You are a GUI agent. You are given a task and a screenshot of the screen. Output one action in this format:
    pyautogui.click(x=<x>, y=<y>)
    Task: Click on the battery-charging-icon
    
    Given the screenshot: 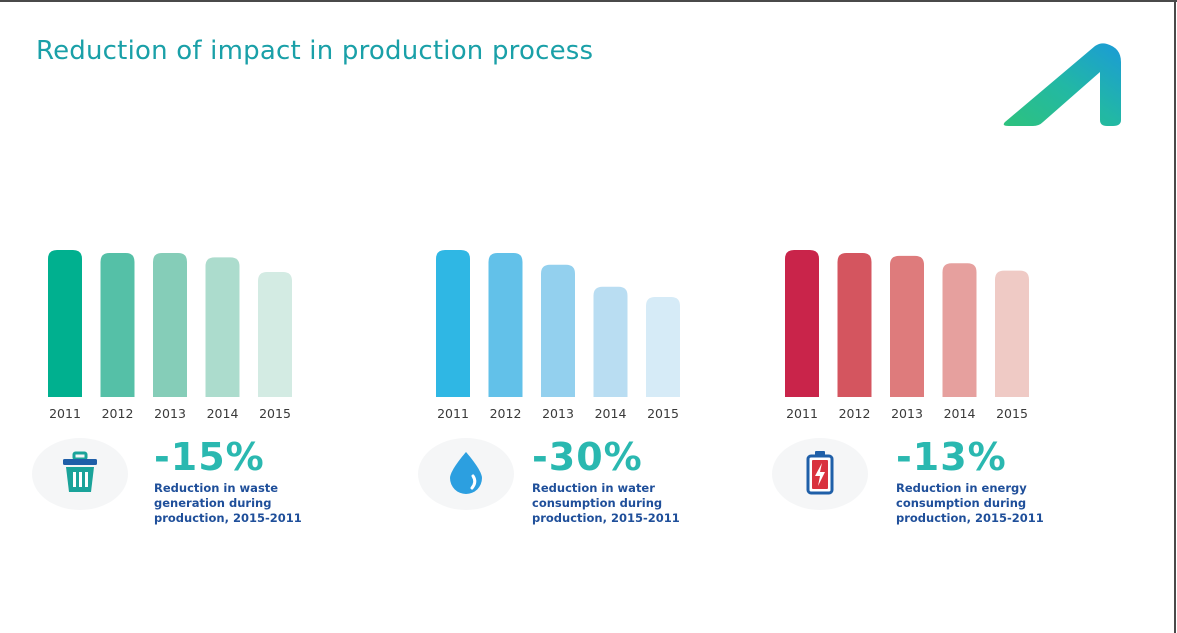 What is the action you would take?
    pyautogui.click(x=820, y=474)
    